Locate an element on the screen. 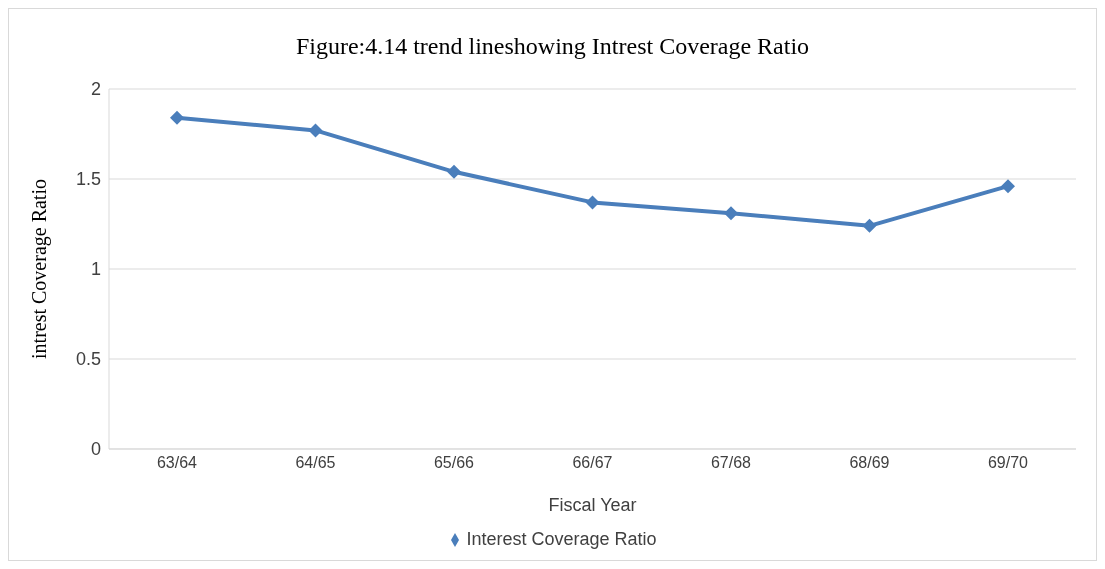 The image size is (1105, 569). x-tick-label: 69/70 is located at coordinates (1008, 463).